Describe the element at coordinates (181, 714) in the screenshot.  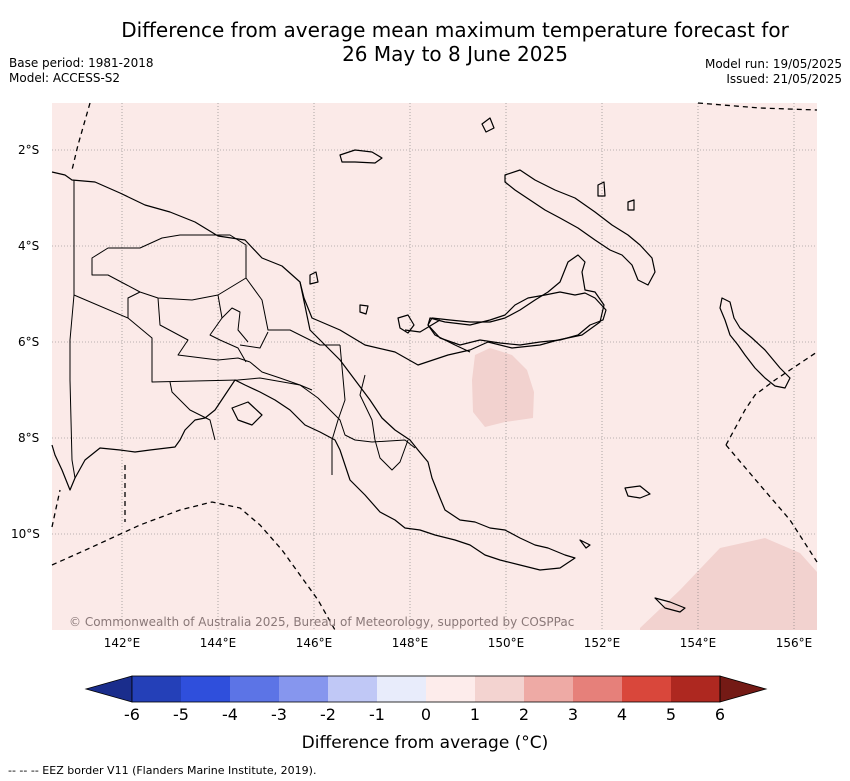
I see `colorbar-tick-label: -5` at that location.